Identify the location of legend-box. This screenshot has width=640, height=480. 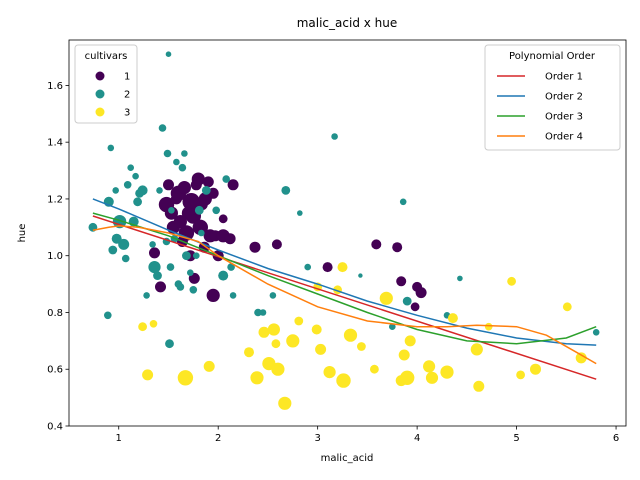
(106, 84).